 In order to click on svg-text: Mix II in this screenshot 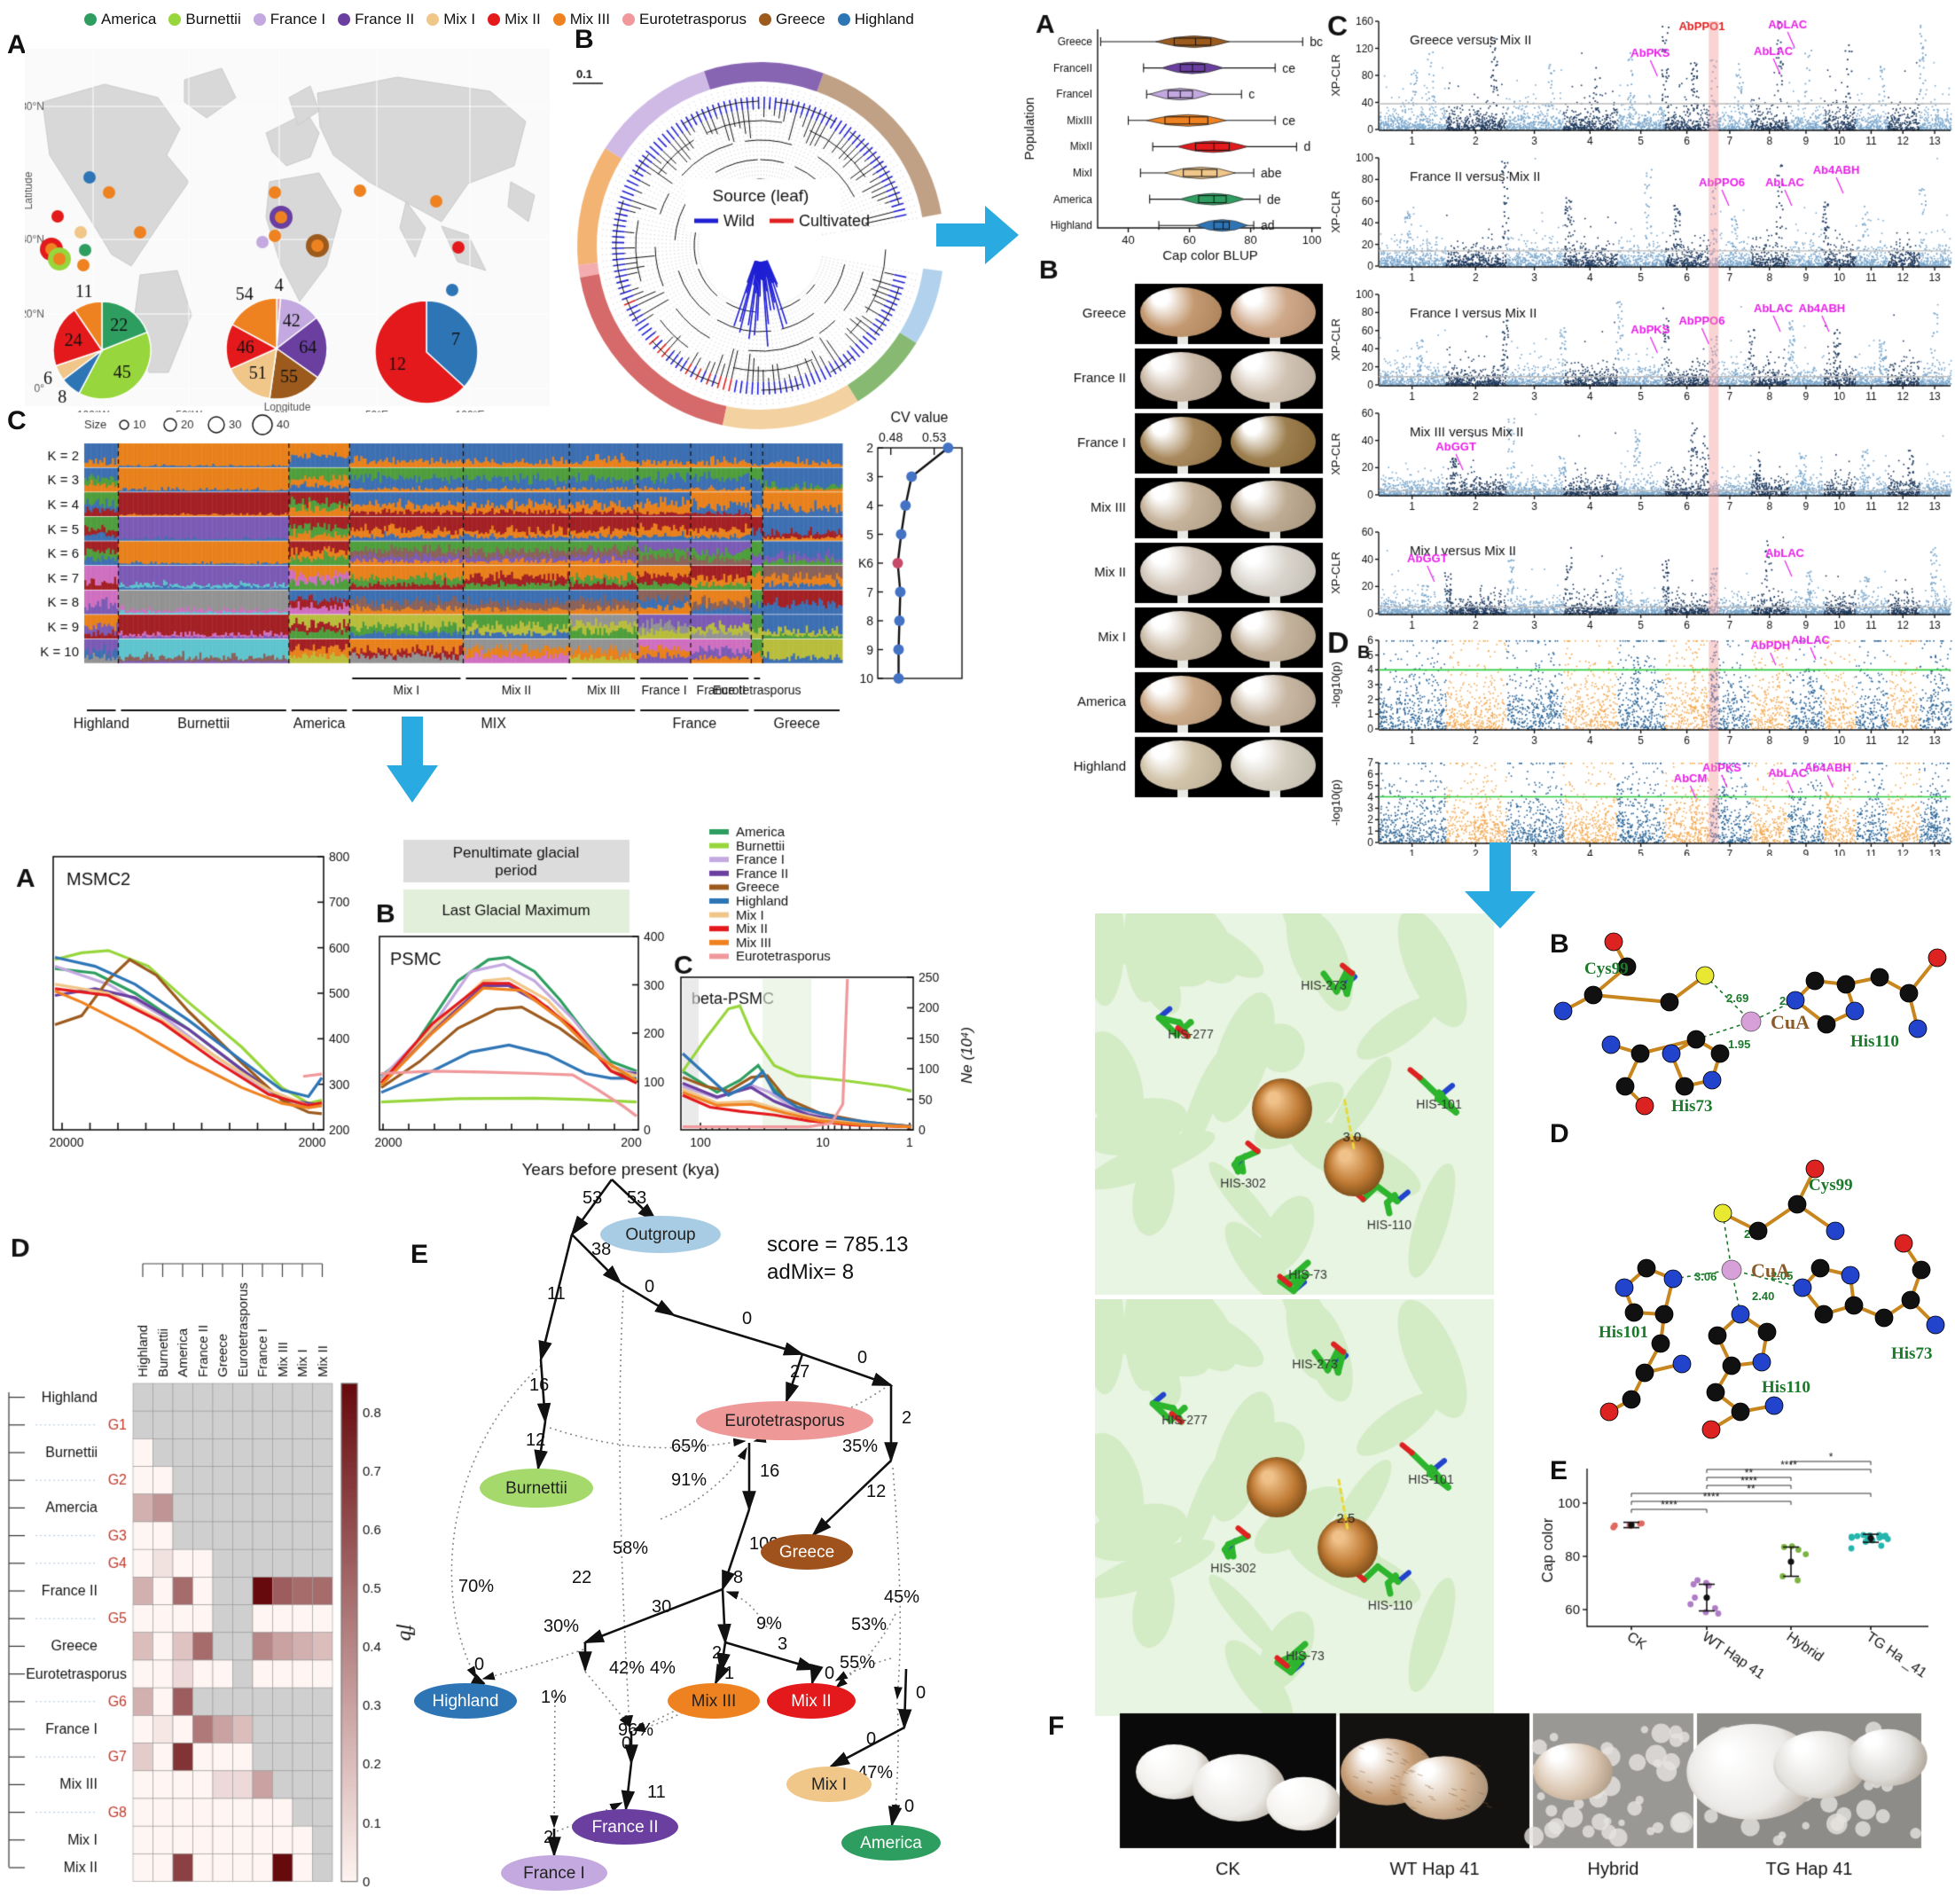, I will do `click(811, 1701)`.